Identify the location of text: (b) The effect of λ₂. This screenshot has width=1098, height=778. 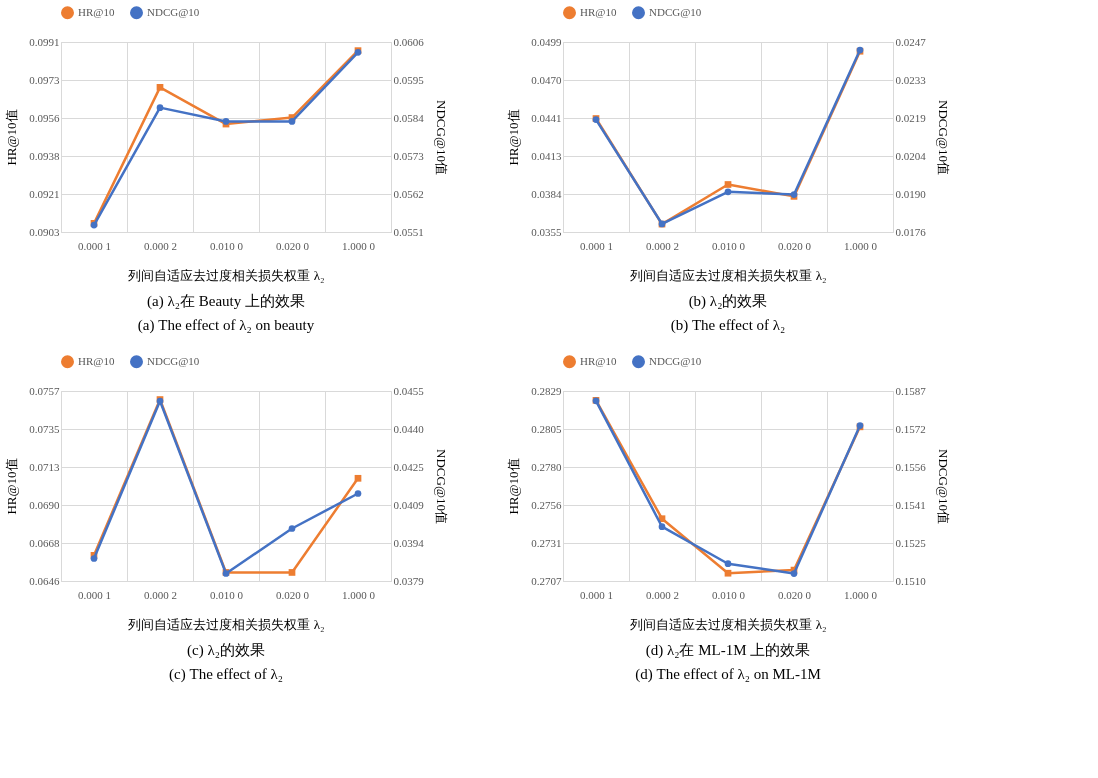
(728, 325).